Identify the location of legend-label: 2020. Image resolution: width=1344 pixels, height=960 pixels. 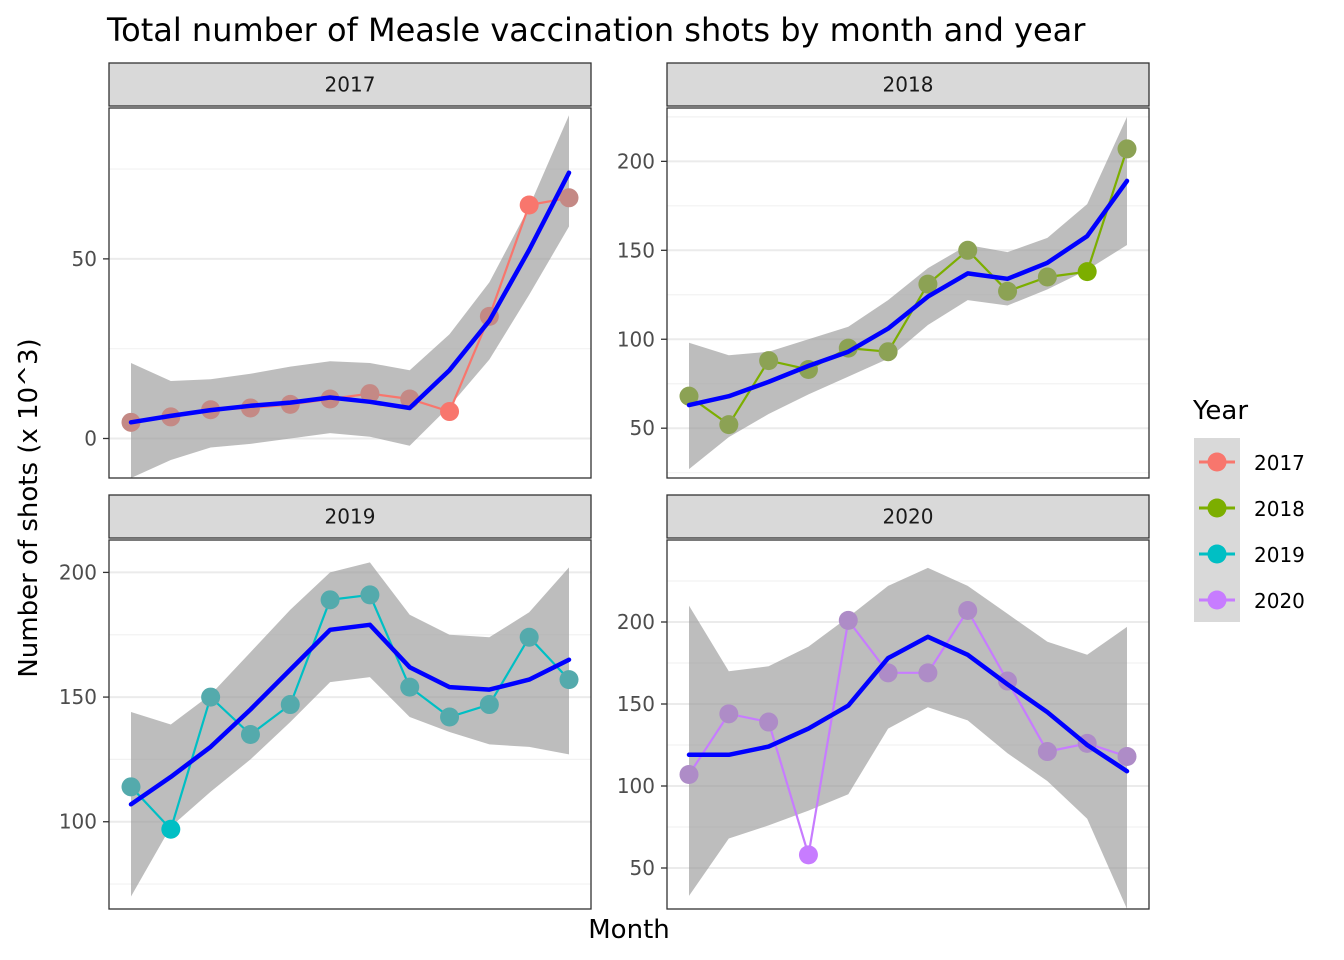
(1279, 601).